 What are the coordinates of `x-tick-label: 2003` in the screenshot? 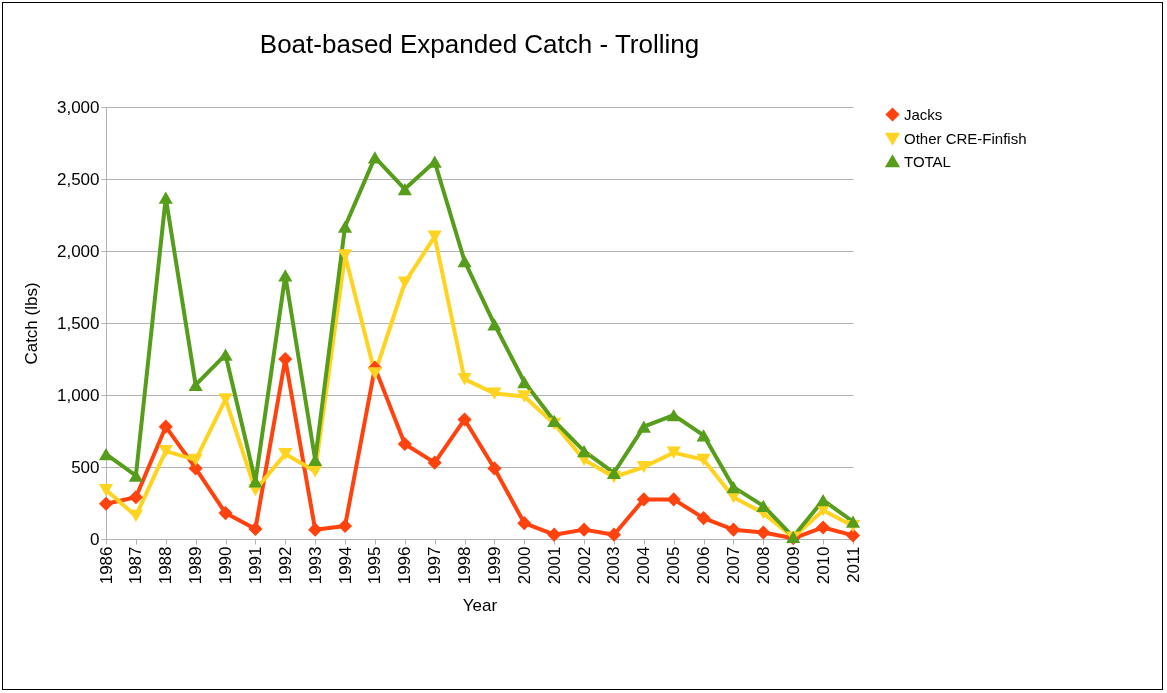 It's located at (614, 565).